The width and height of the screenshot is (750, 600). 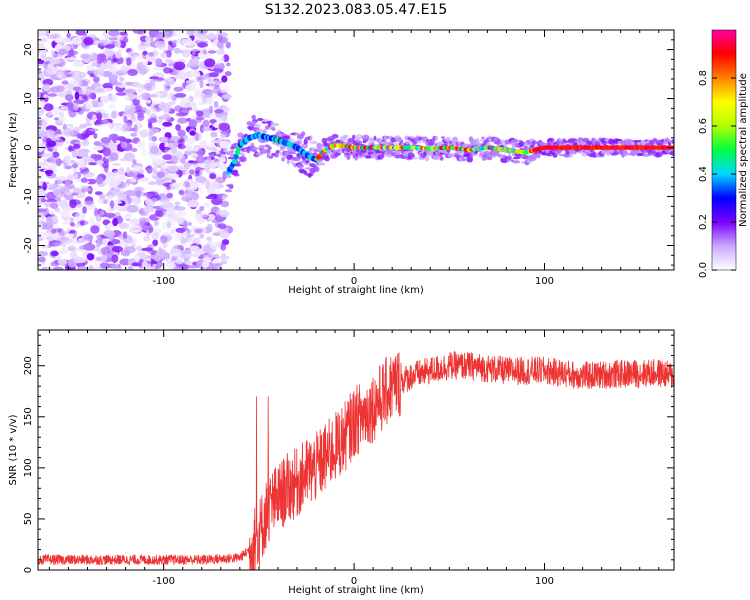 I want to click on spectrogram-ytick-label: 0, so click(x=28, y=147).